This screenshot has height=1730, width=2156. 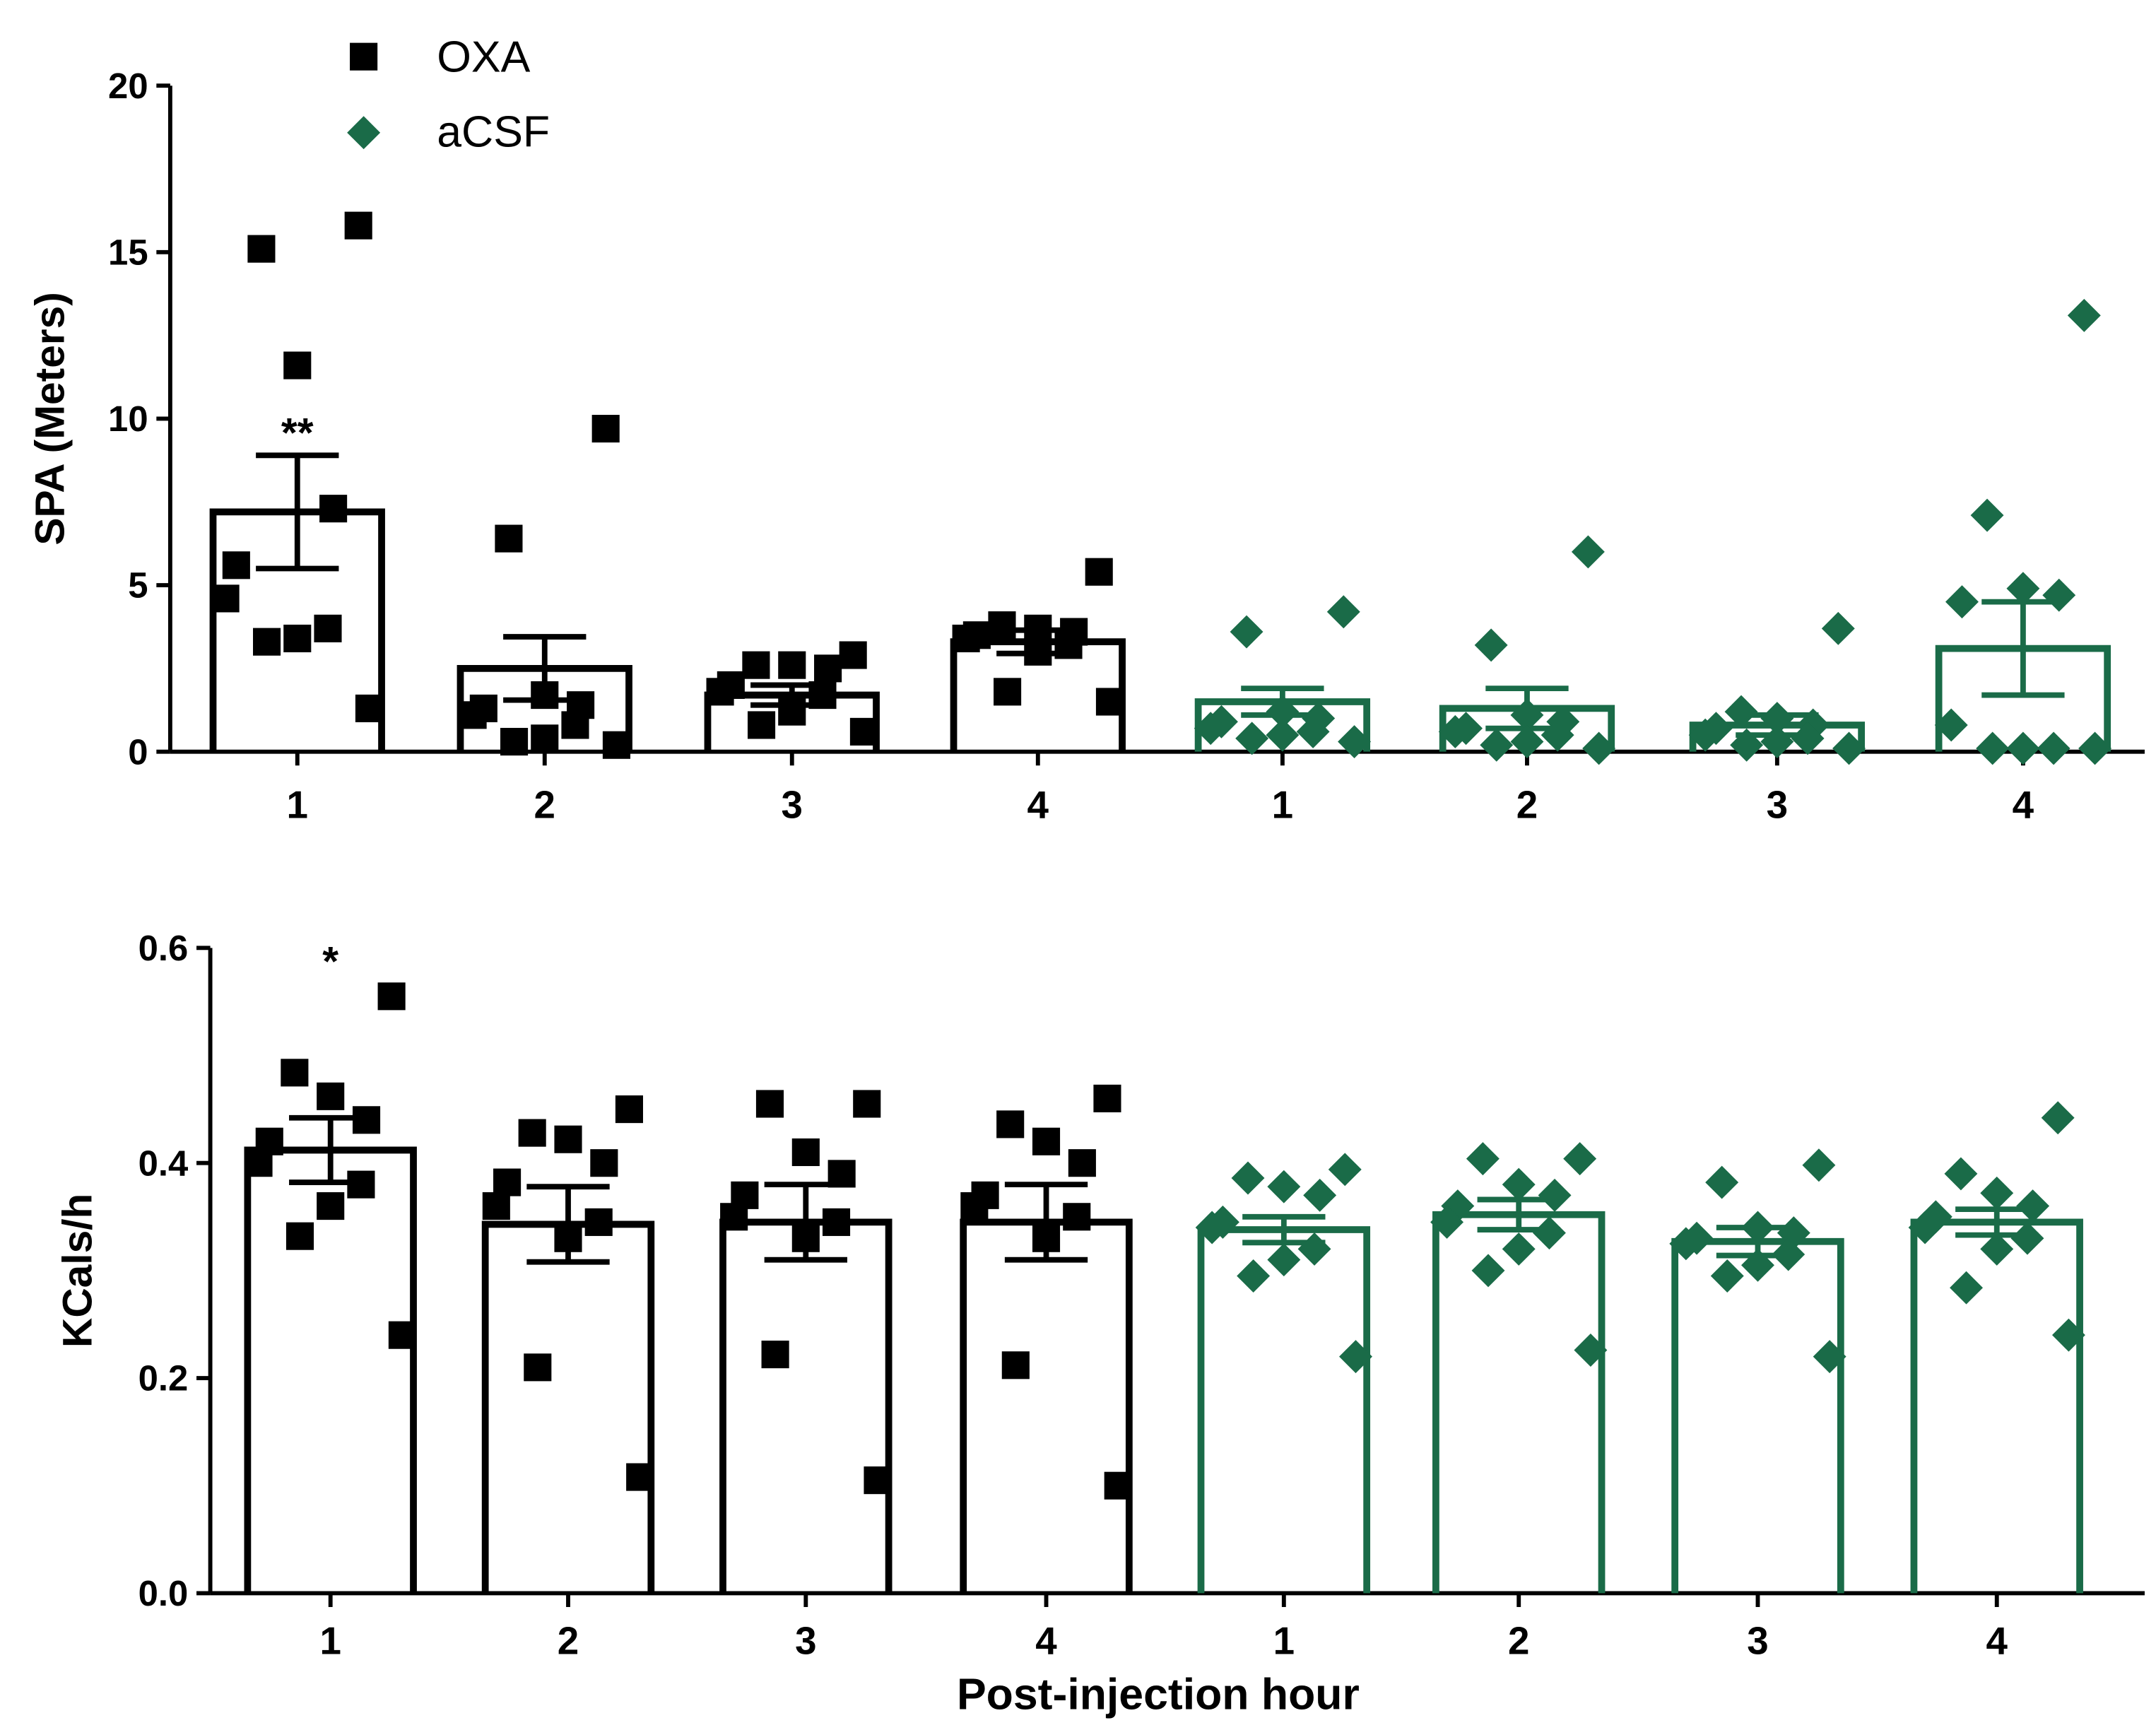 I want to click on y-tick-label: 10, so click(x=128, y=419).